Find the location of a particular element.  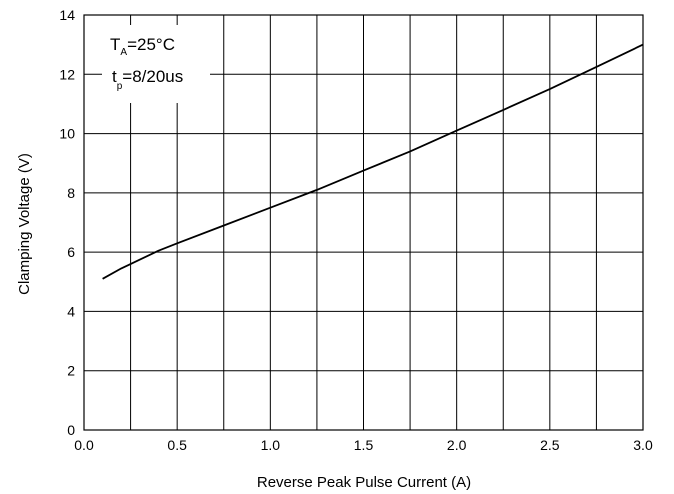

x-tick-label: 2.0 is located at coordinates (457, 445).